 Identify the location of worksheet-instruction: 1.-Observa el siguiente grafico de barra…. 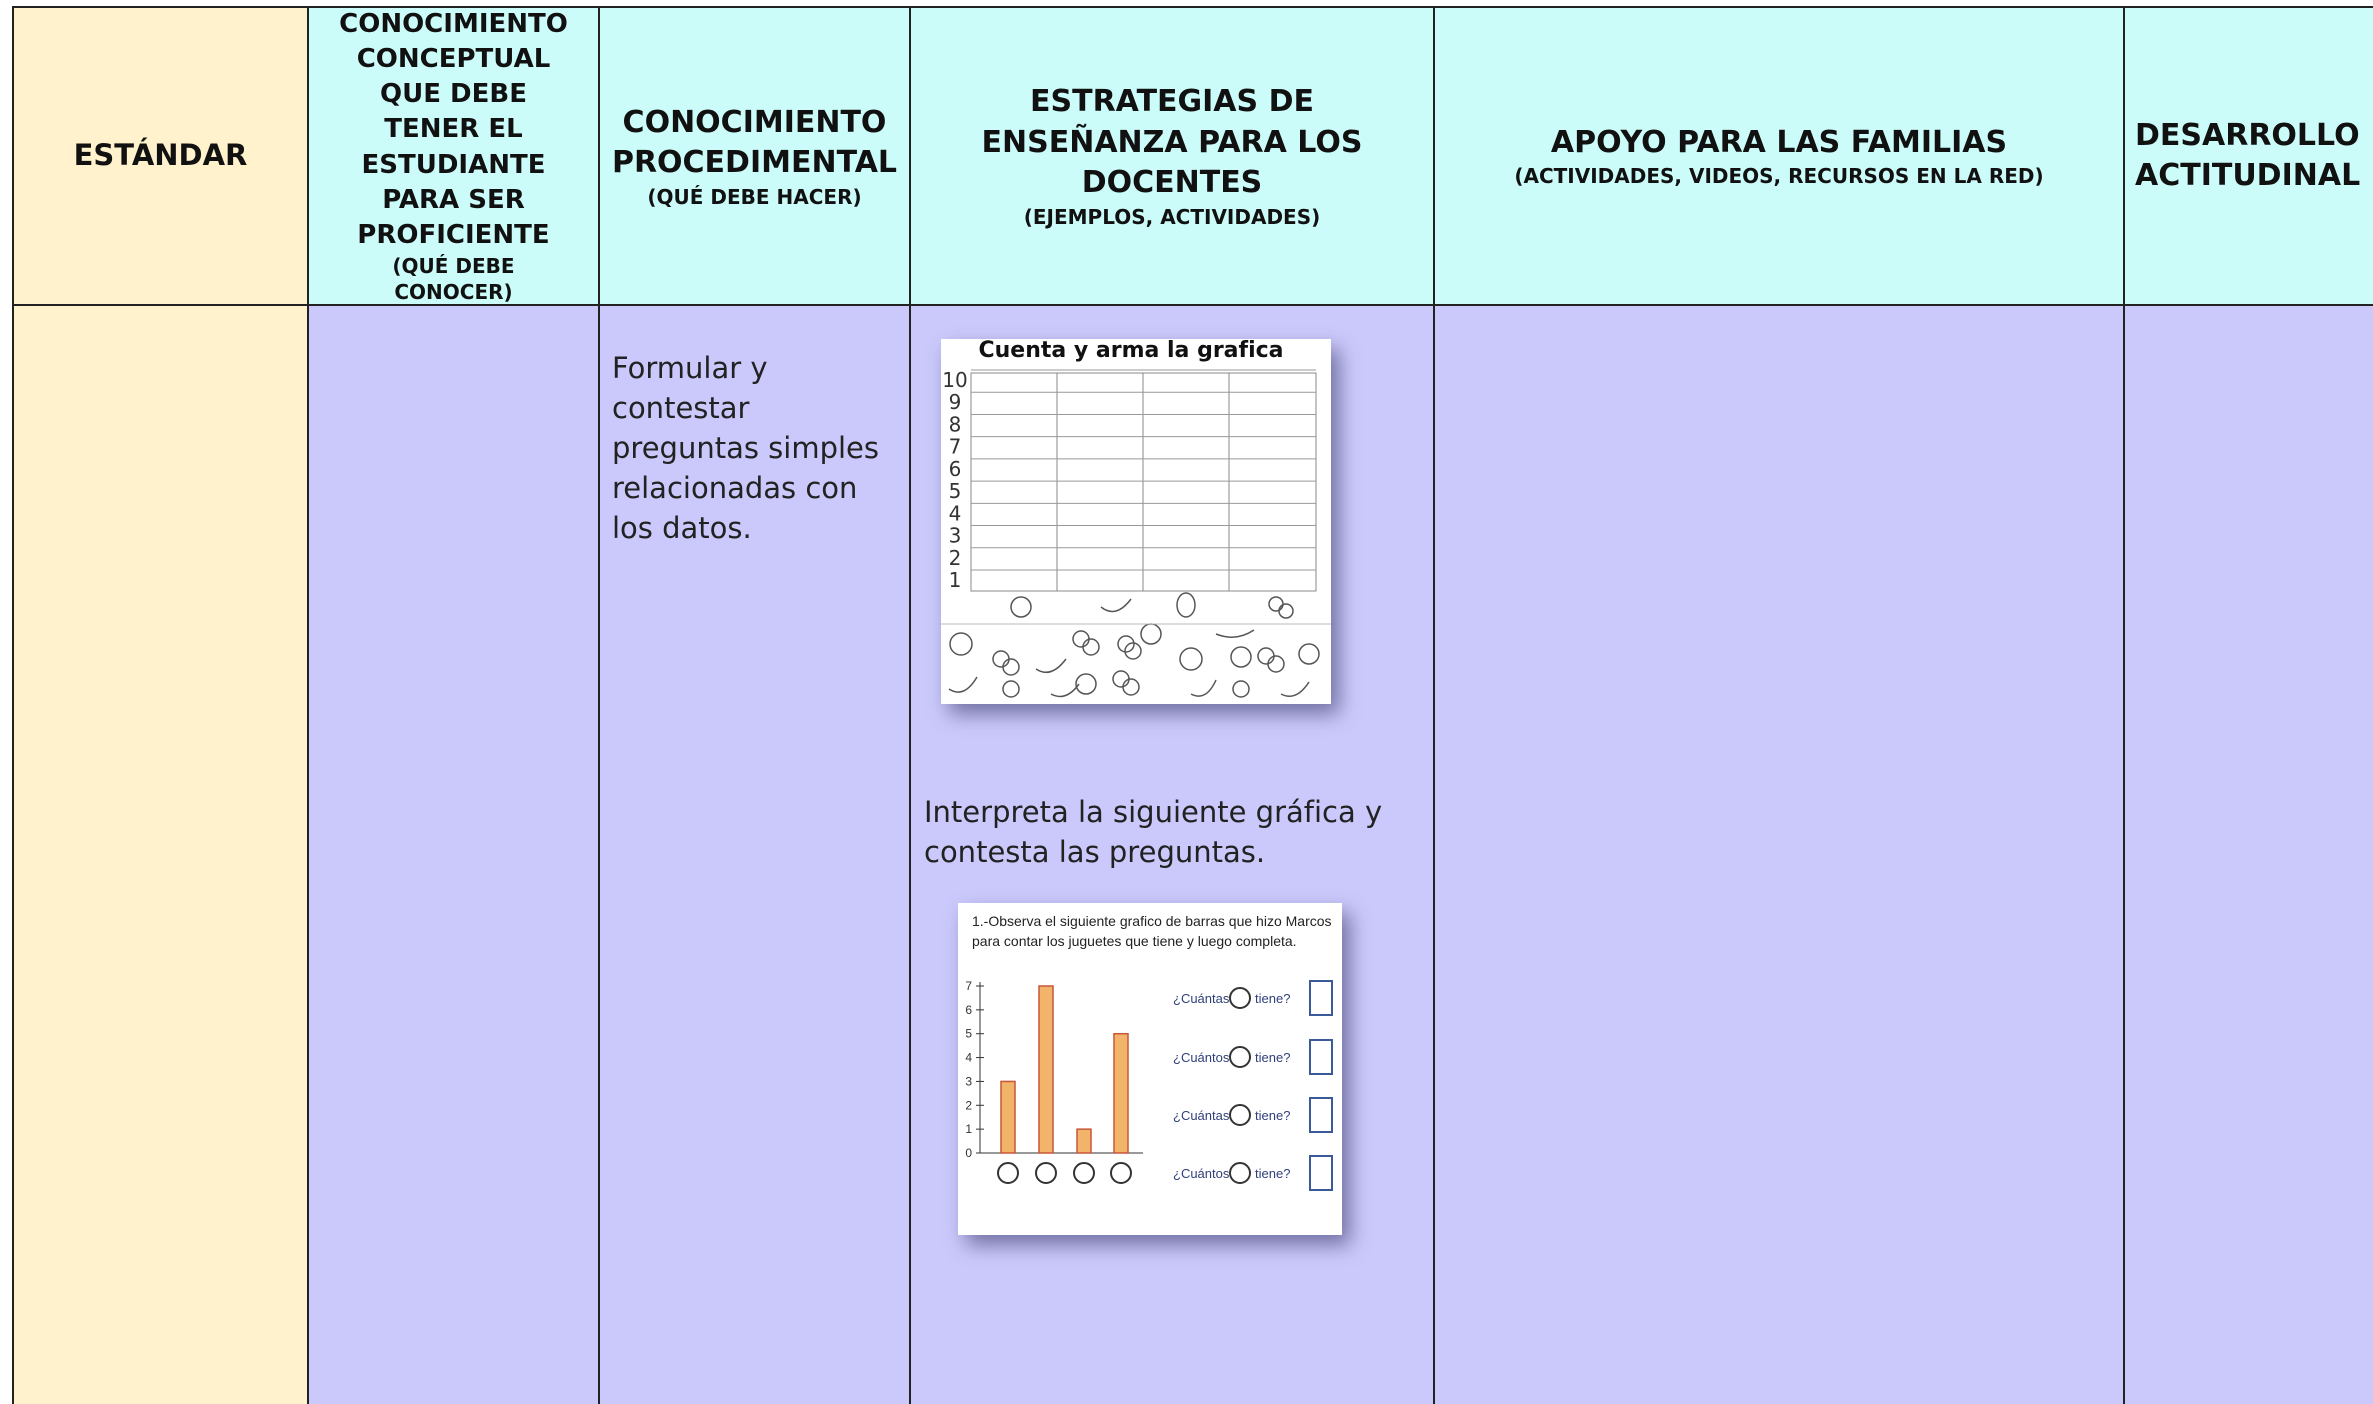
(1152, 931).